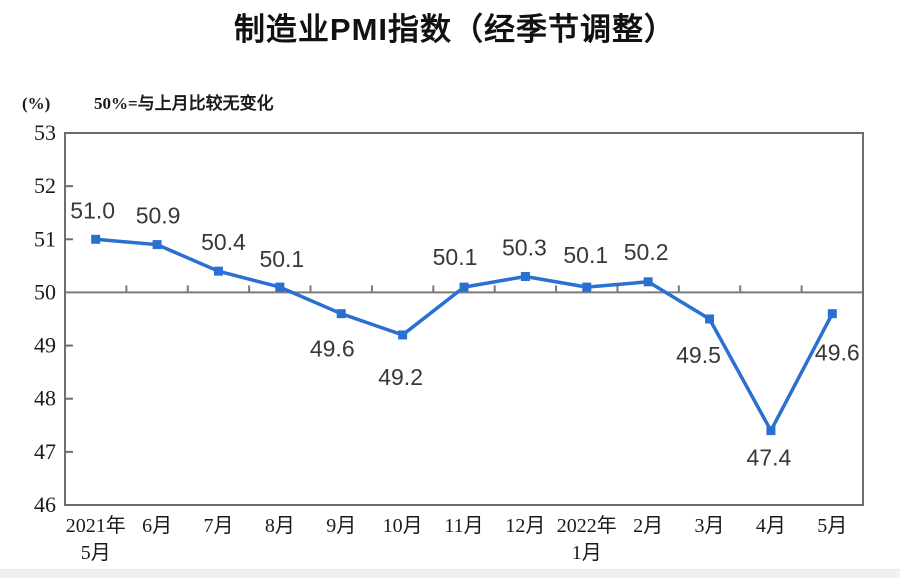 The height and width of the screenshot is (578, 900). What do you see at coordinates (45, 504) in the screenshot?
I see `y-axis-label: 46` at bounding box center [45, 504].